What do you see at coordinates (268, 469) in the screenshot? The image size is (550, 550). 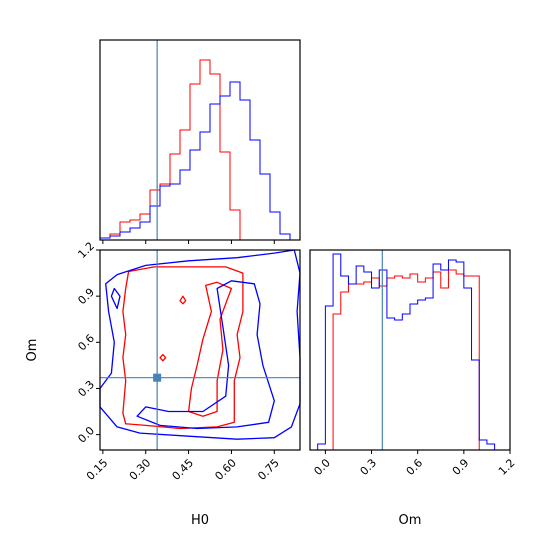 I see `x-tick-label: 0.75` at bounding box center [268, 469].